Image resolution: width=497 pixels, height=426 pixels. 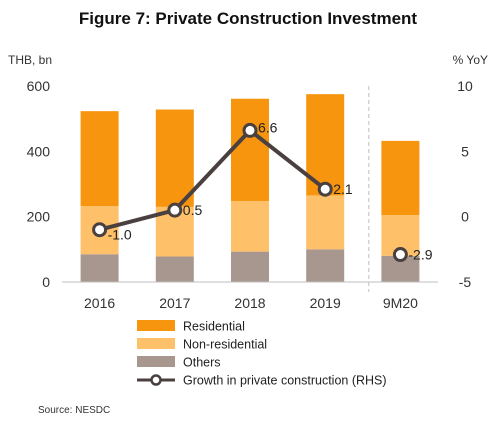 I want to click on bar-non-residential-2019, so click(x=325, y=222).